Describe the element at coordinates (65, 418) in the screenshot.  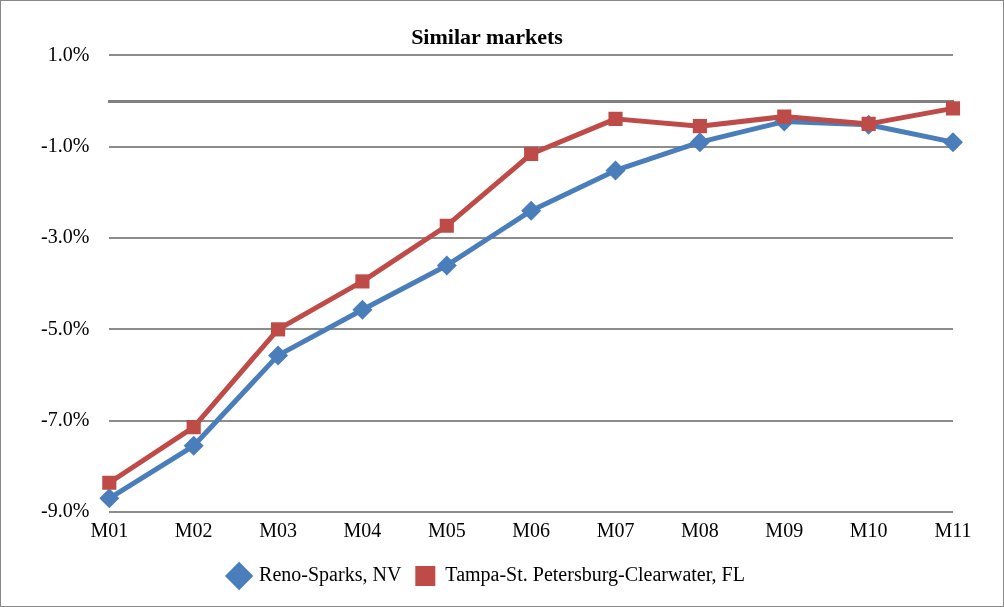
I see `y-tick-label: -7.0%` at that location.